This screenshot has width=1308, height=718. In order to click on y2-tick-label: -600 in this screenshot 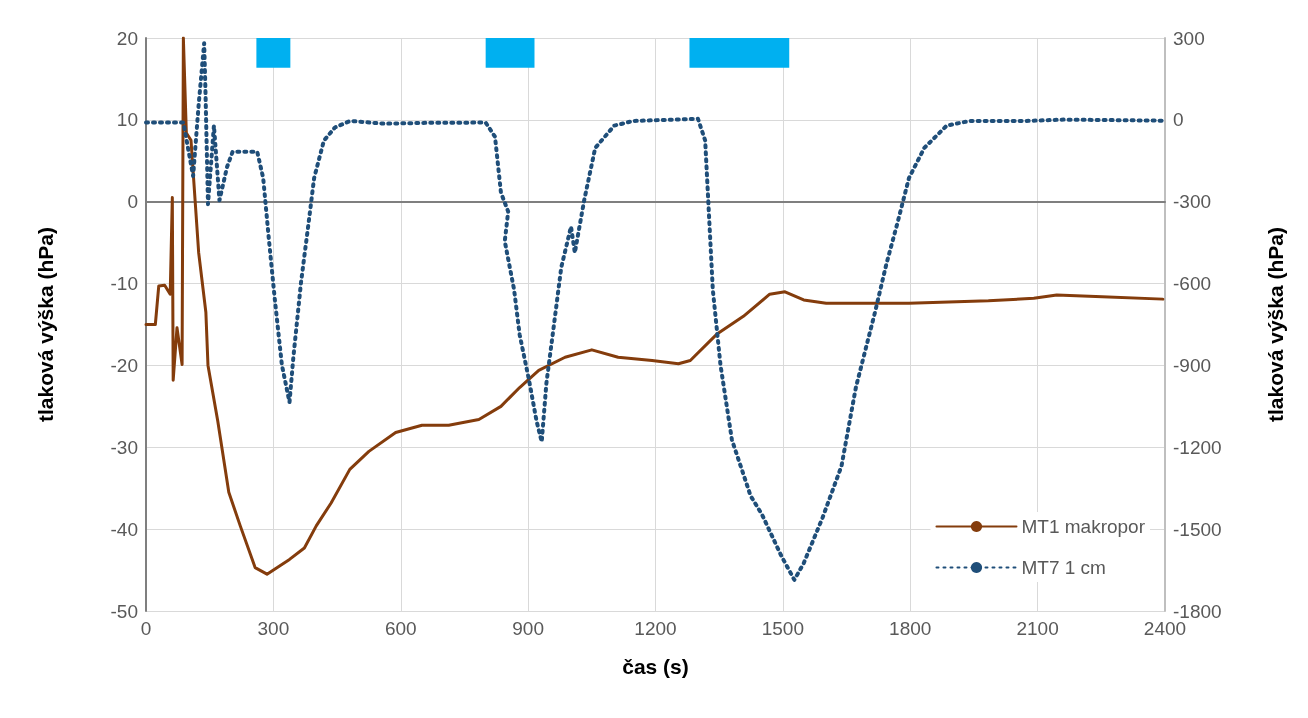, I will do `click(1192, 284)`.